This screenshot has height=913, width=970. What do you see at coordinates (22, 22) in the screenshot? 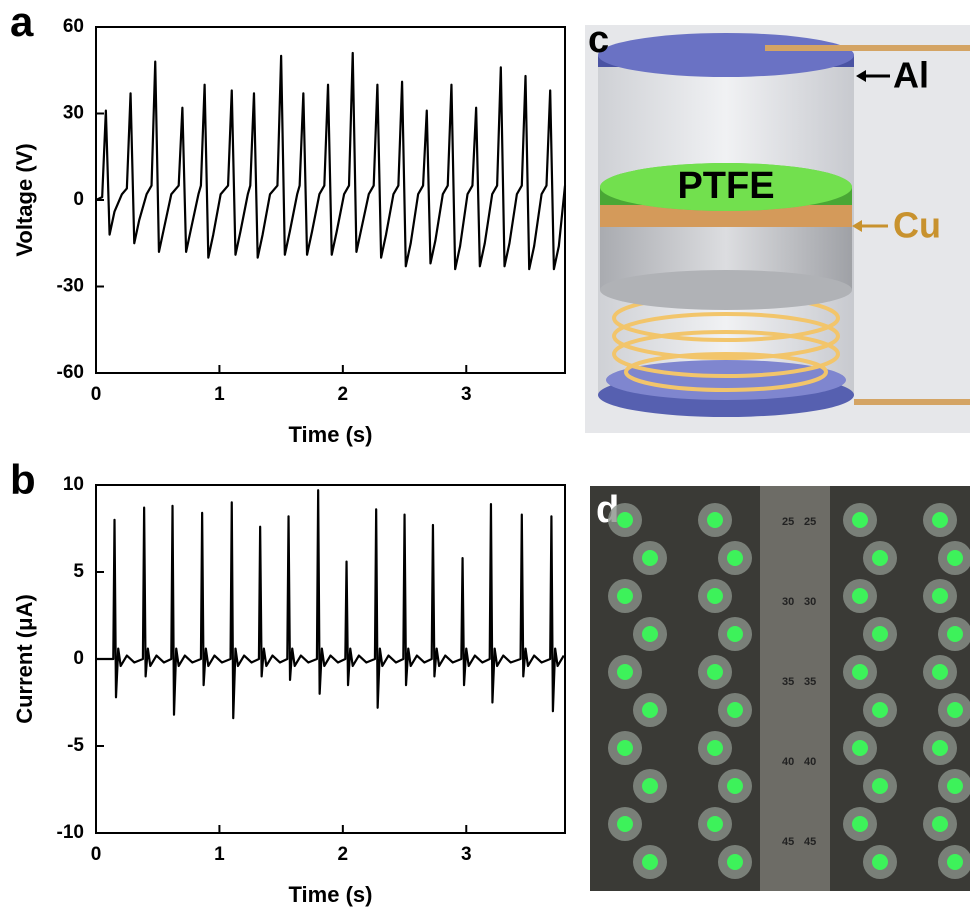
I see `panel-label: a` at bounding box center [22, 22].